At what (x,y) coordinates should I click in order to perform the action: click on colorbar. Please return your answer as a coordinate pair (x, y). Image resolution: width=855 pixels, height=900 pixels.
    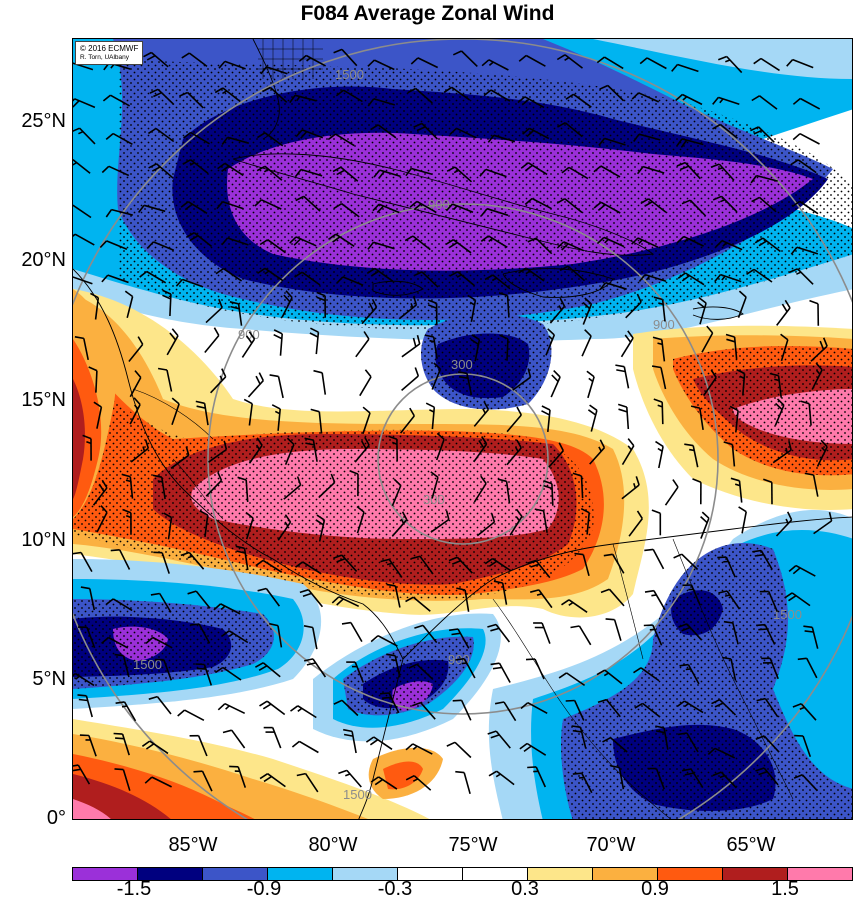
    Looking at the image, I should click on (462, 874).